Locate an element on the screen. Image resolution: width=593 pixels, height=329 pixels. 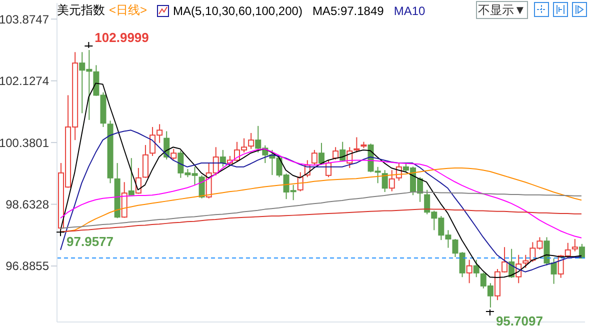
chart-title: 美元指数 is located at coordinates (81, 10).